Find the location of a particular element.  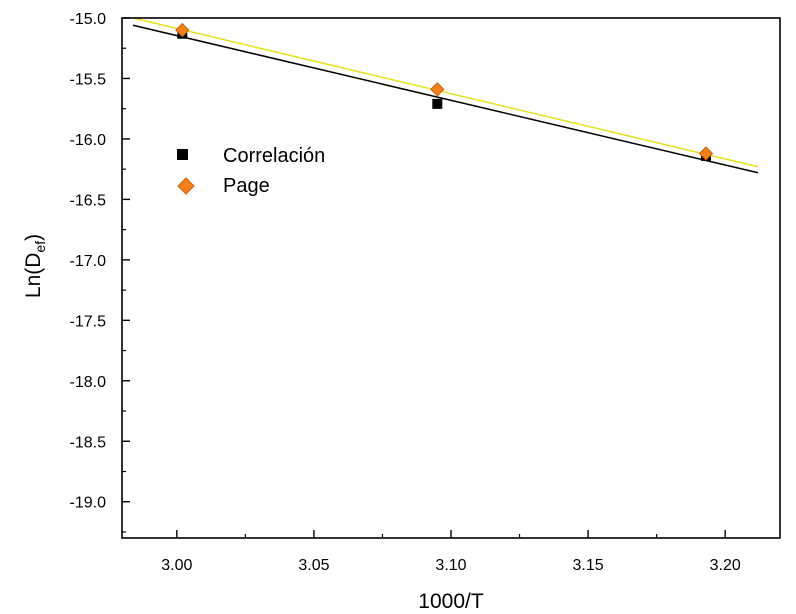

x-tick-label: 3.00 is located at coordinates (176, 565).